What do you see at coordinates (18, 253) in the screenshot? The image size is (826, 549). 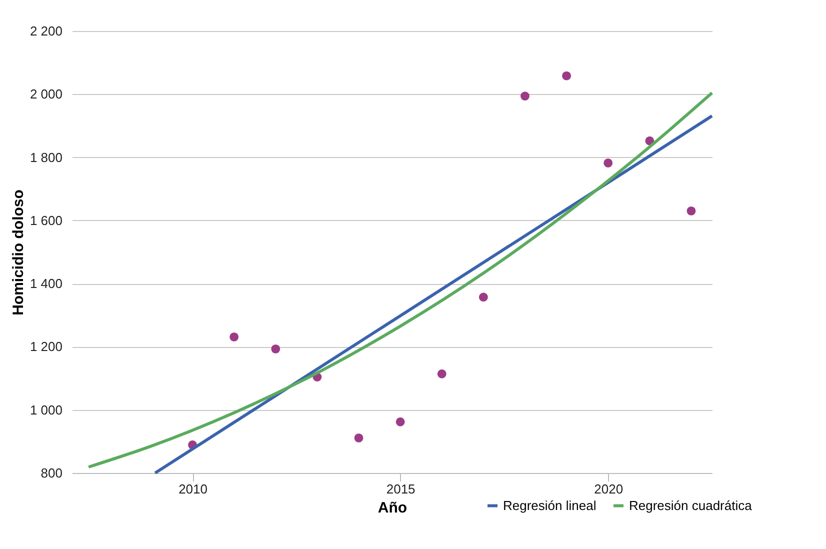 I see `y-axis-title: Homicidio doloso` at bounding box center [18, 253].